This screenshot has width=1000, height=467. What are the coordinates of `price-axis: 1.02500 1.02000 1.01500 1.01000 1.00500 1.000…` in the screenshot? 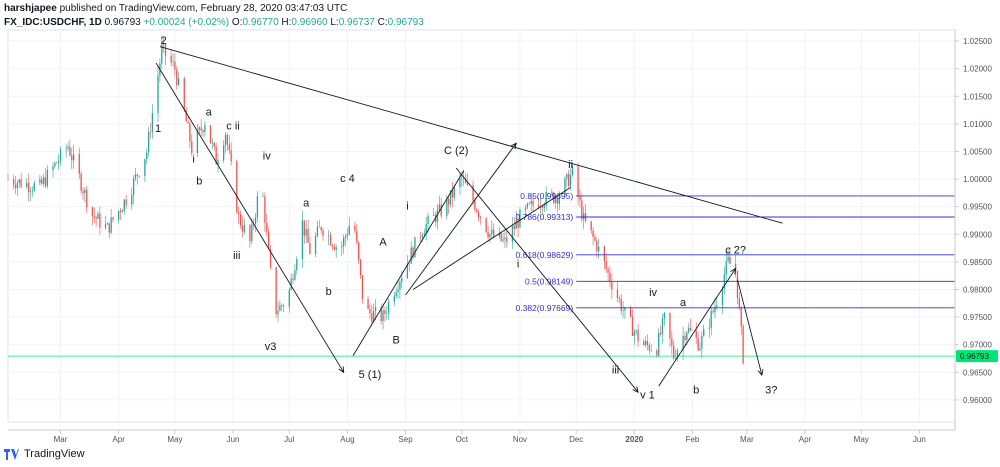 It's located at (973, 230).